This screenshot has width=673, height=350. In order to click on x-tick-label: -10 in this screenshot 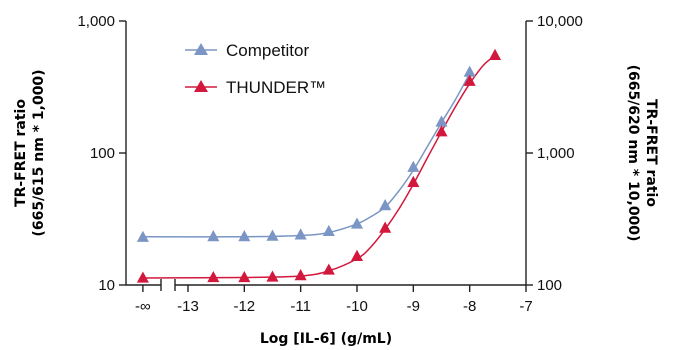, I will do `click(357, 306)`.